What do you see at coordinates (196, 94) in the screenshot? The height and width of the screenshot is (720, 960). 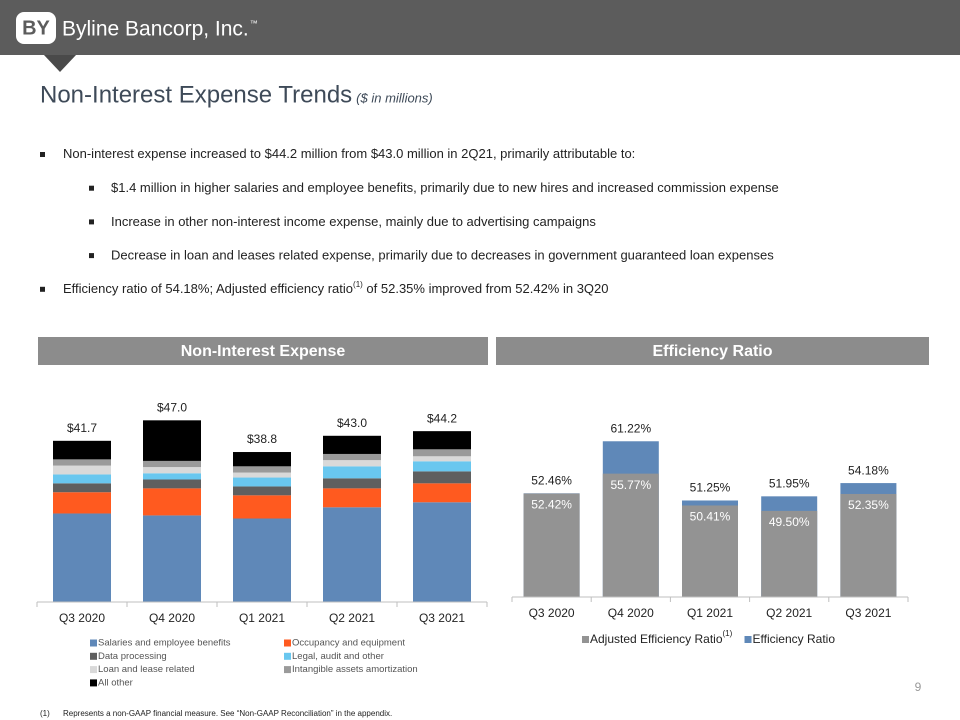 I see `slide-title: Non-Interest Expense Trends` at bounding box center [196, 94].